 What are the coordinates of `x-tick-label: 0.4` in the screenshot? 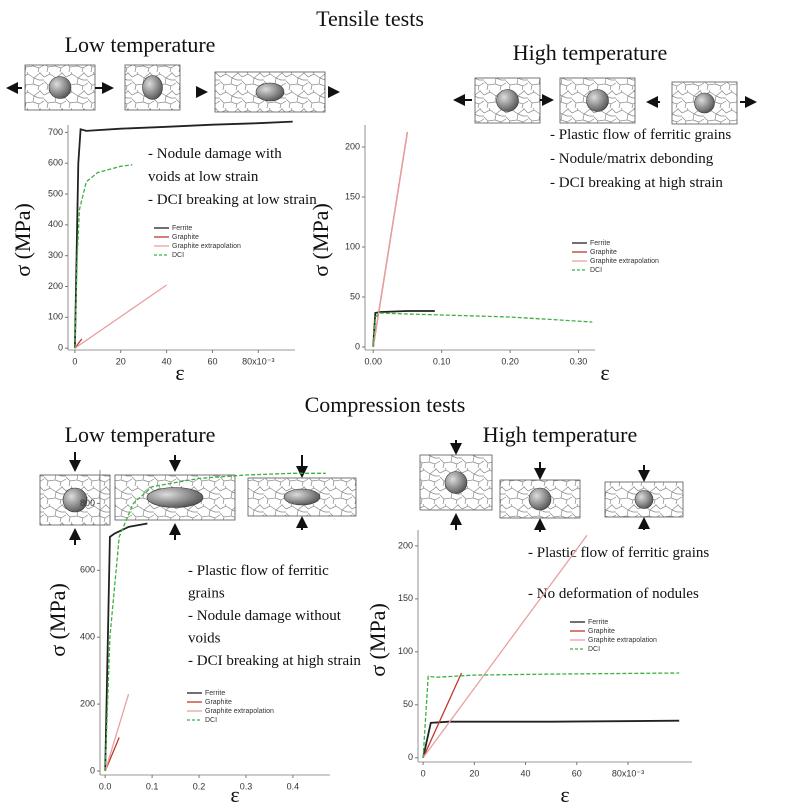 It's located at (293, 786).